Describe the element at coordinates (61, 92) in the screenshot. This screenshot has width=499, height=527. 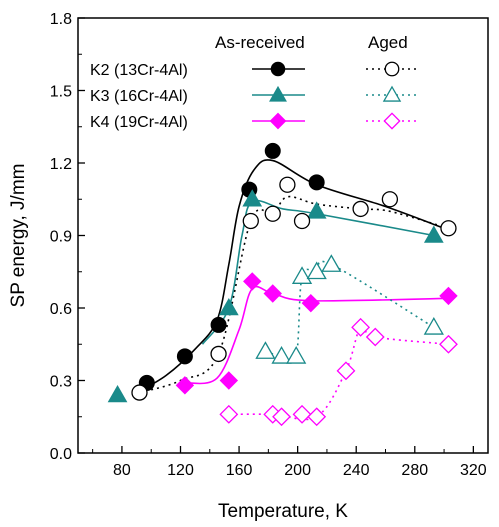
I see `y-tick-label: 1.5` at that location.